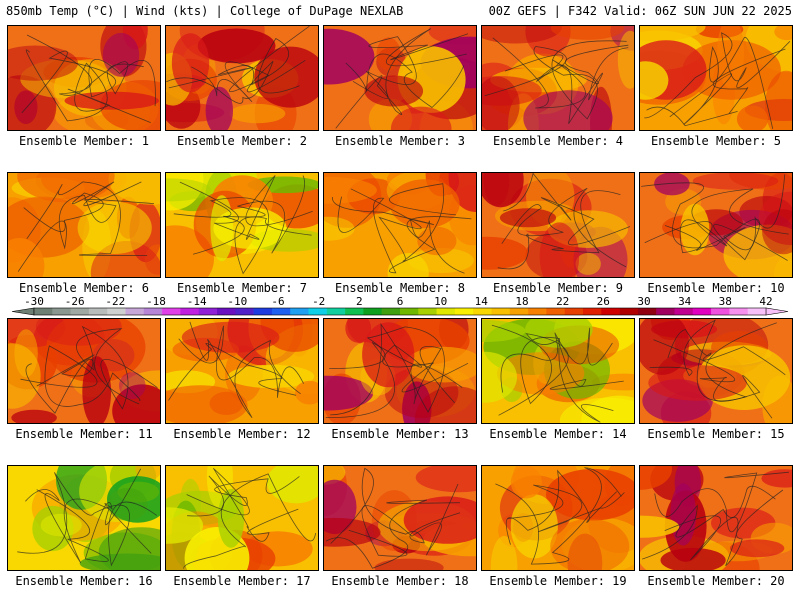 The height and width of the screenshot is (600, 800). Describe the element at coordinates (156, 301) in the screenshot. I see `colorbar-tick-label: -18` at that location.